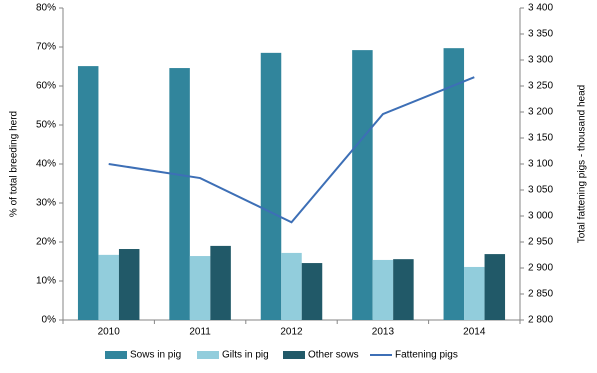 The image size is (597, 373). What do you see at coordinates (49, 320) in the screenshot?
I see `y-tick-label: 0%` at bounding box center [49, 320].